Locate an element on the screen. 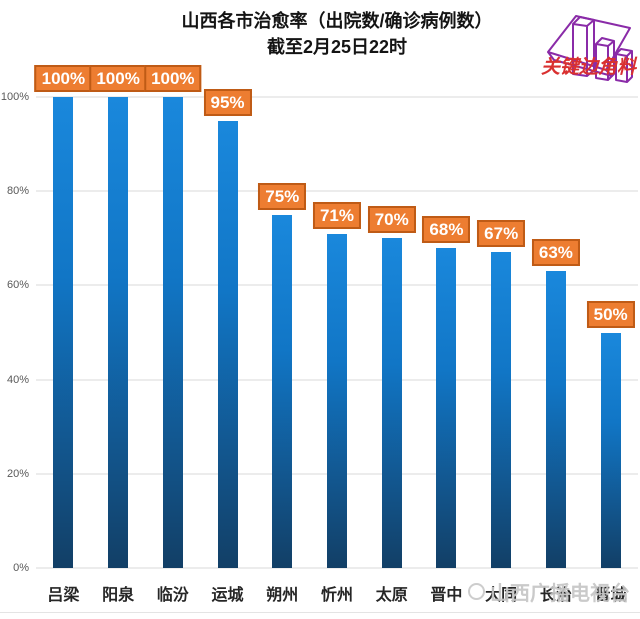 The image size is (640, 619). bar-slot: 70% 太原 is located at coordinates (391, 350).